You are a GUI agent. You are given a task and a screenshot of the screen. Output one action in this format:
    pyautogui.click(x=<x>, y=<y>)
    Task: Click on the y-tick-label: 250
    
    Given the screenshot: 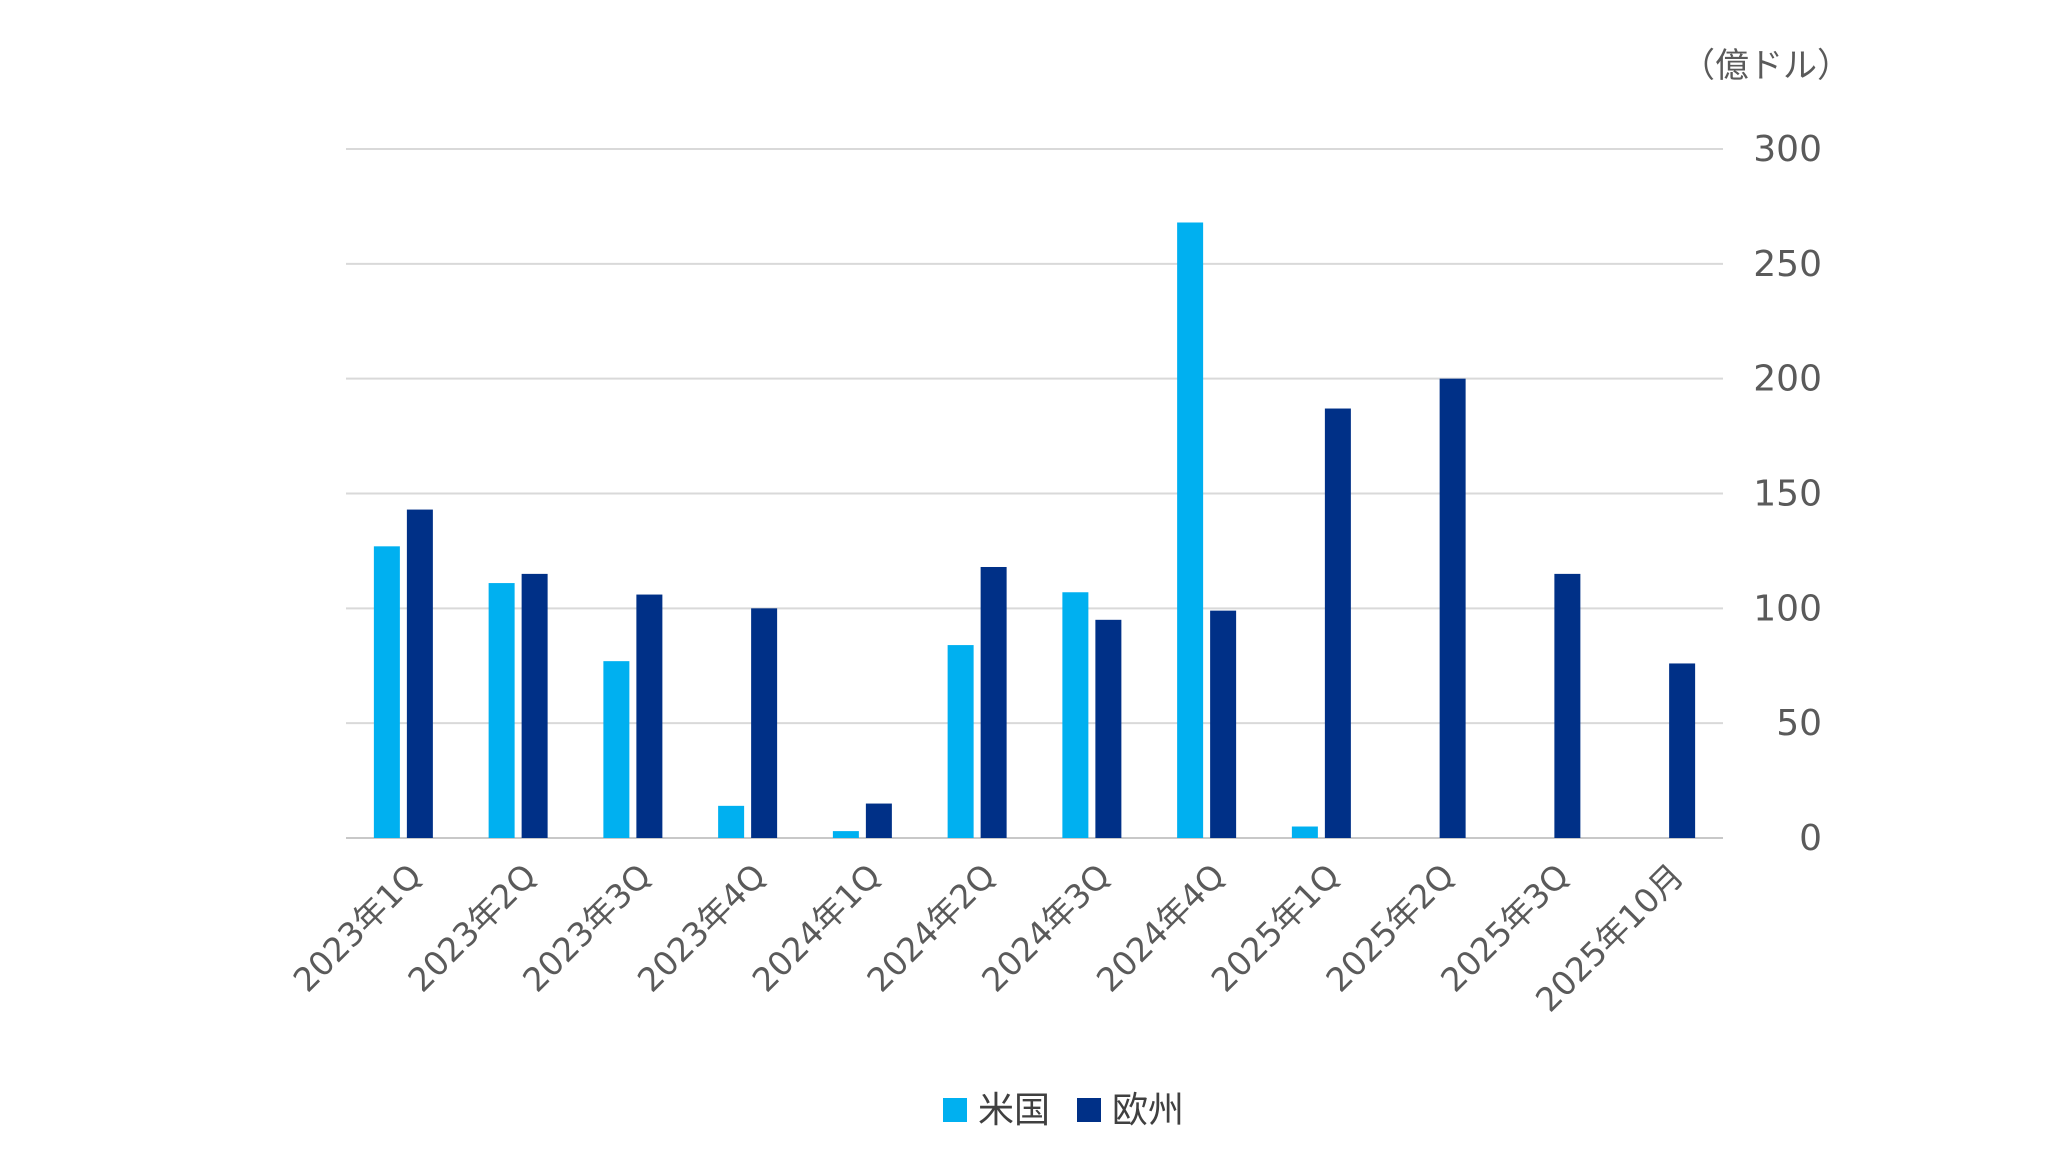 What is the action you would take?
    pyautogui.click(x=1787, y=264)
    